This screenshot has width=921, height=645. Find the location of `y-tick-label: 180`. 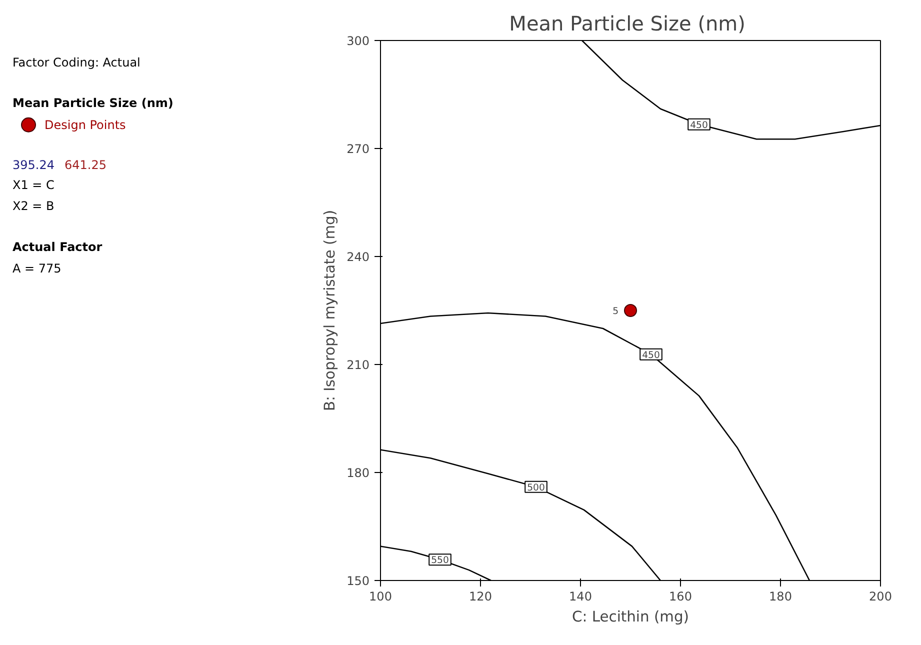

y-tick-label: 180 is located at coordinates (358, 473).